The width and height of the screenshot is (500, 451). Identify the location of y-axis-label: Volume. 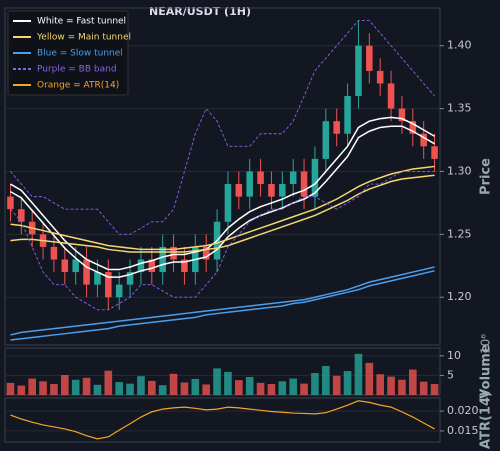
(486, 371).